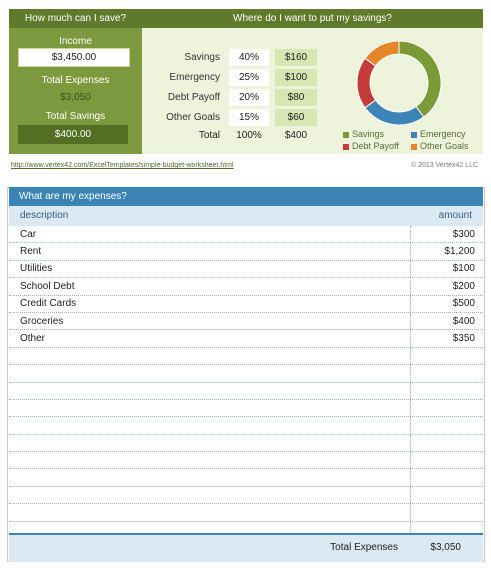 This screenshot has height=569, width=491. What do you see at coordinates (246, 304) in the screenshot?
I see `table-row: Credit Cards $500` at bounding box center [246, 304].